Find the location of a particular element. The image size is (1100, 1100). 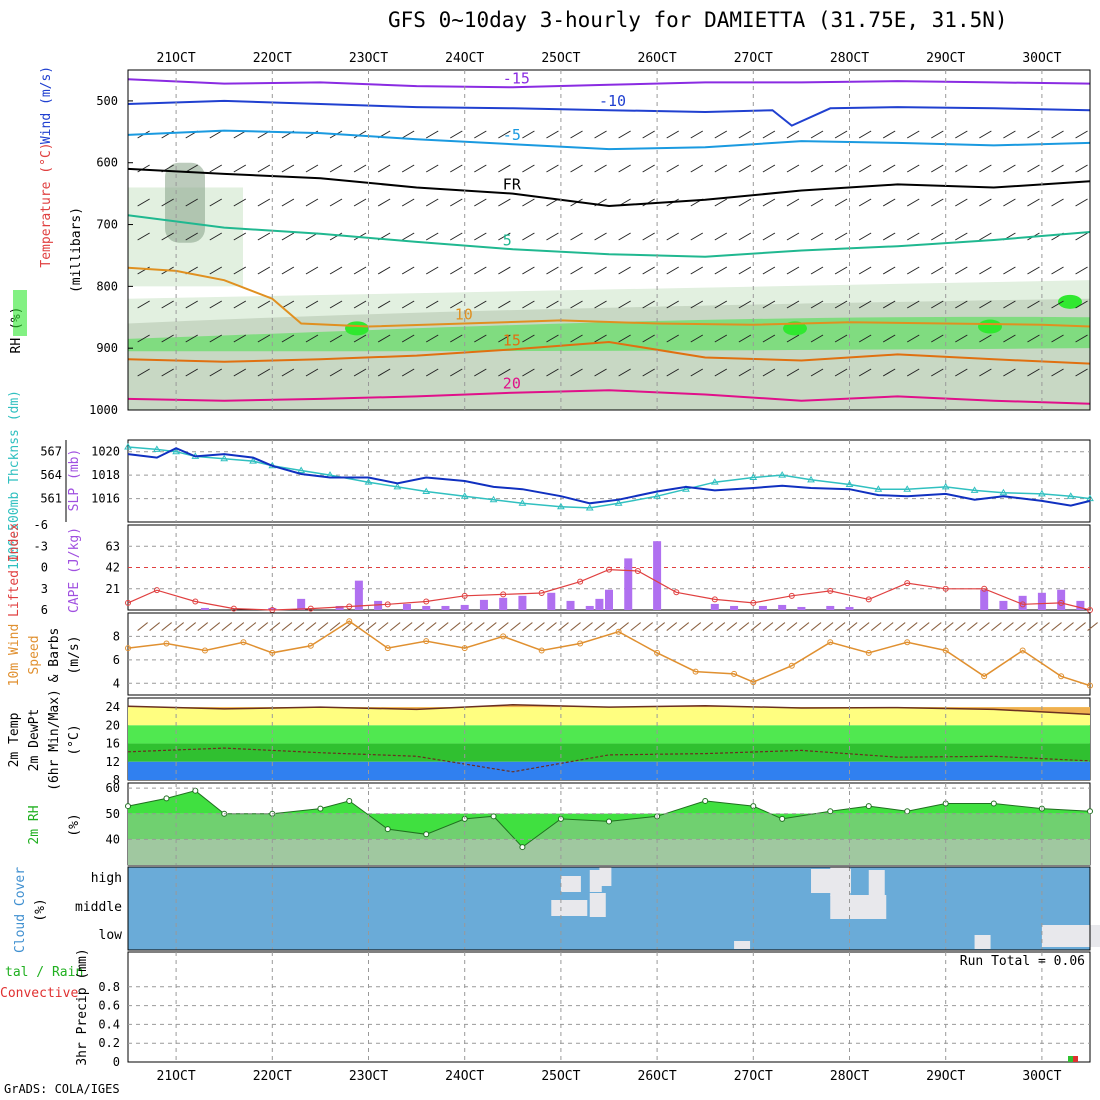

ylabel-wind10m: 10m Wind is located at coordinates (14, 655).